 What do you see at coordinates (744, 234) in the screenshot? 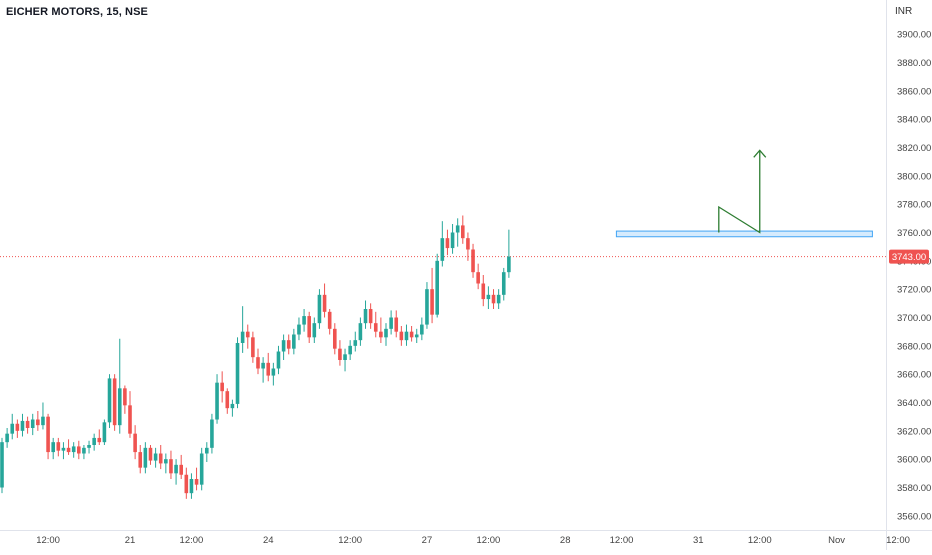
I see `resistance-zone` at bounding box center [744, 234].